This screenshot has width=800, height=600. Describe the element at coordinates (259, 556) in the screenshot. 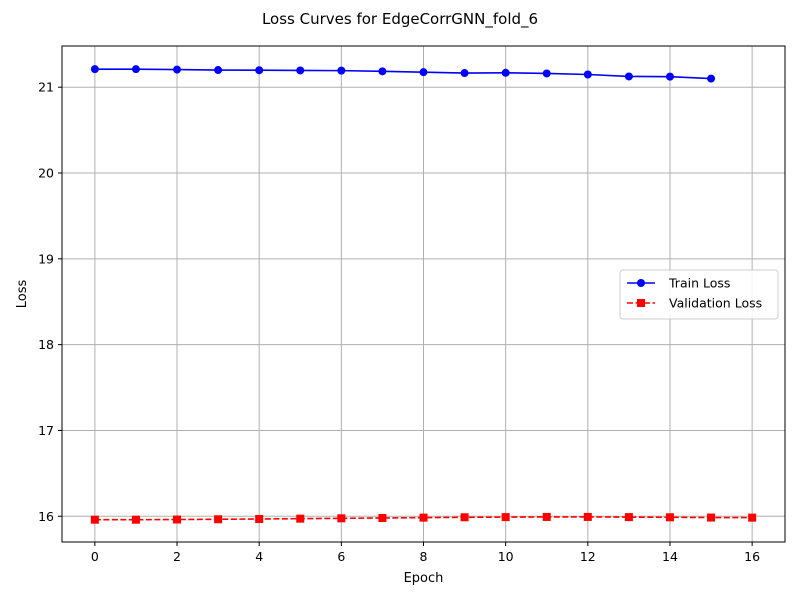

I see `x-tick-label: 4` at that location.